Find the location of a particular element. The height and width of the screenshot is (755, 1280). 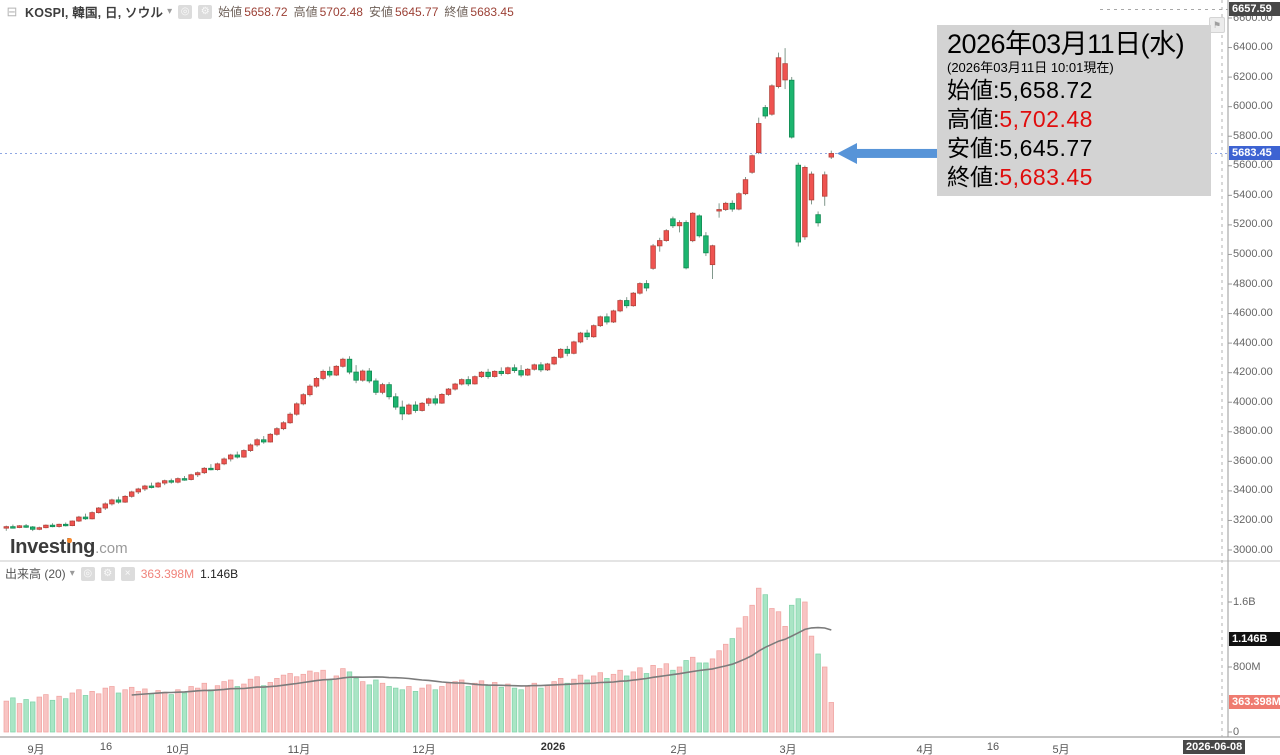

annotation-open-row: 始値:5,658.72 is located at coordinates (1020, 90).